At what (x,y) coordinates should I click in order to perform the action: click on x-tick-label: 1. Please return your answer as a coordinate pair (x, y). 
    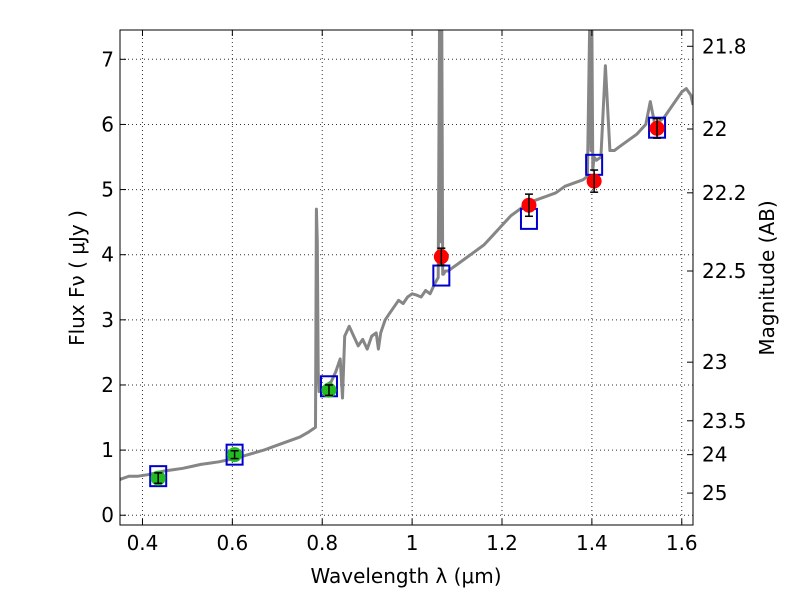
    Looking at the image, I should click on (412, 543).